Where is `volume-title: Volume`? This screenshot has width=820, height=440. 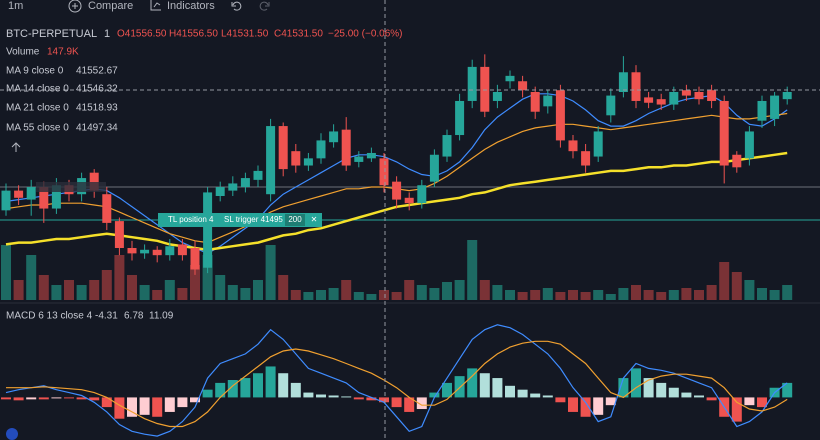
volume-title: Volume is located at coordinates (23, 52).